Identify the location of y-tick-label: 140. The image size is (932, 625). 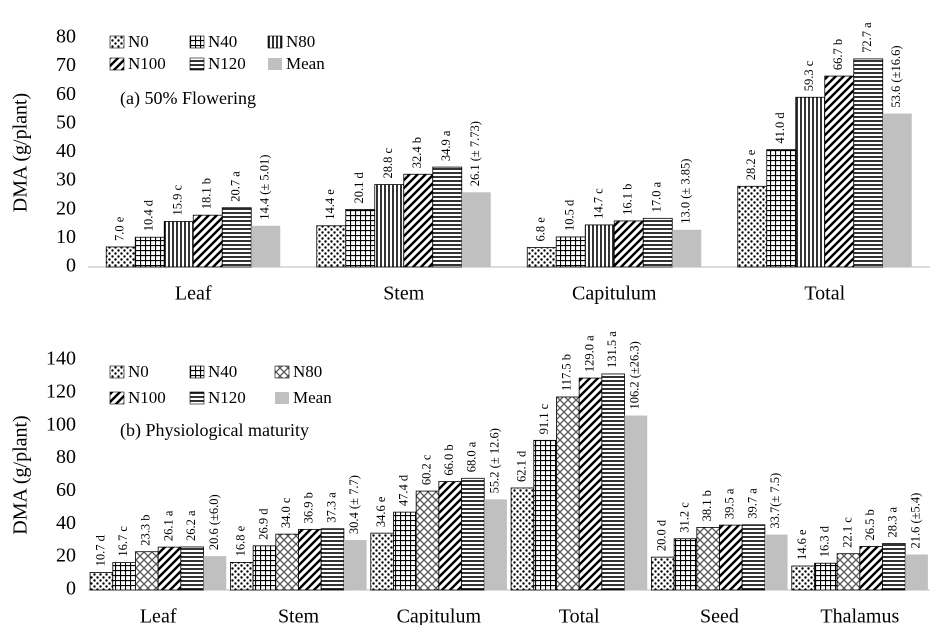
(61, 359).